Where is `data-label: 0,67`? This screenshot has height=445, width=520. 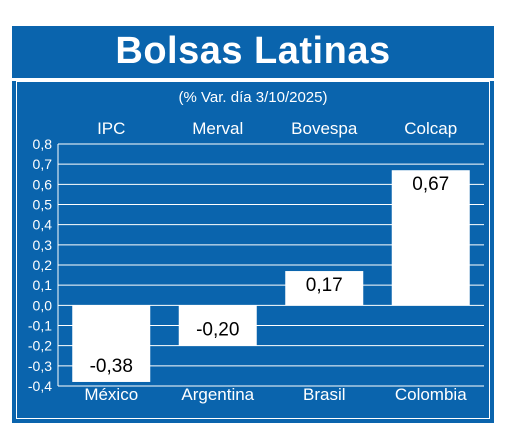 data-label: 0,67 is located at coordinates (430, 184).